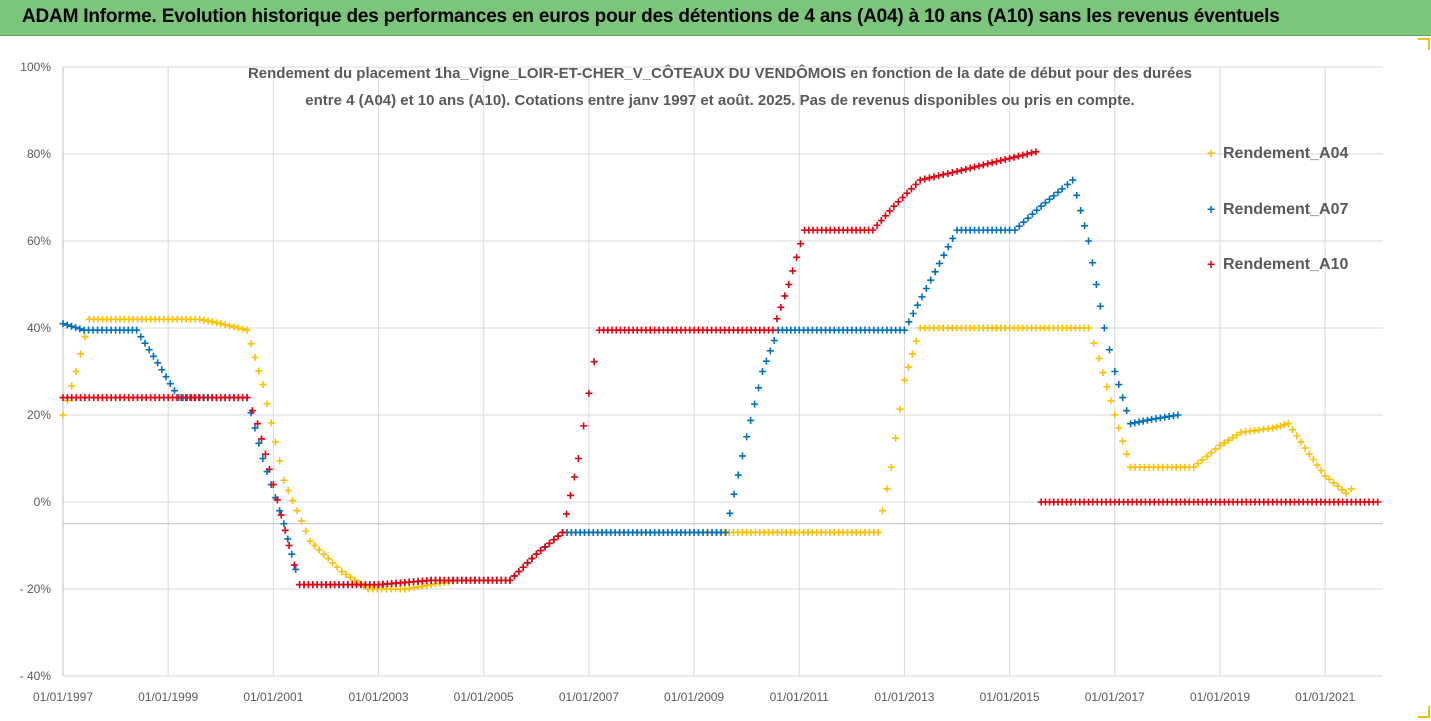  Describe the element at coordinates (273, 697) in the screenshot. I see `x-tick-label: 01/01/2001` at that location.